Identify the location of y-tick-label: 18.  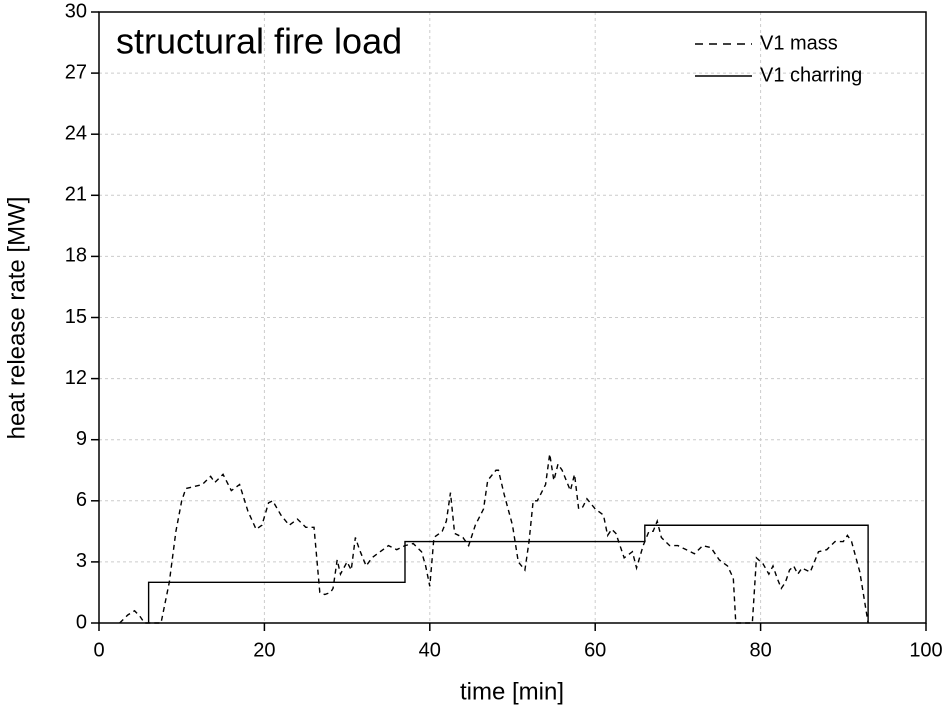
(76, 256).